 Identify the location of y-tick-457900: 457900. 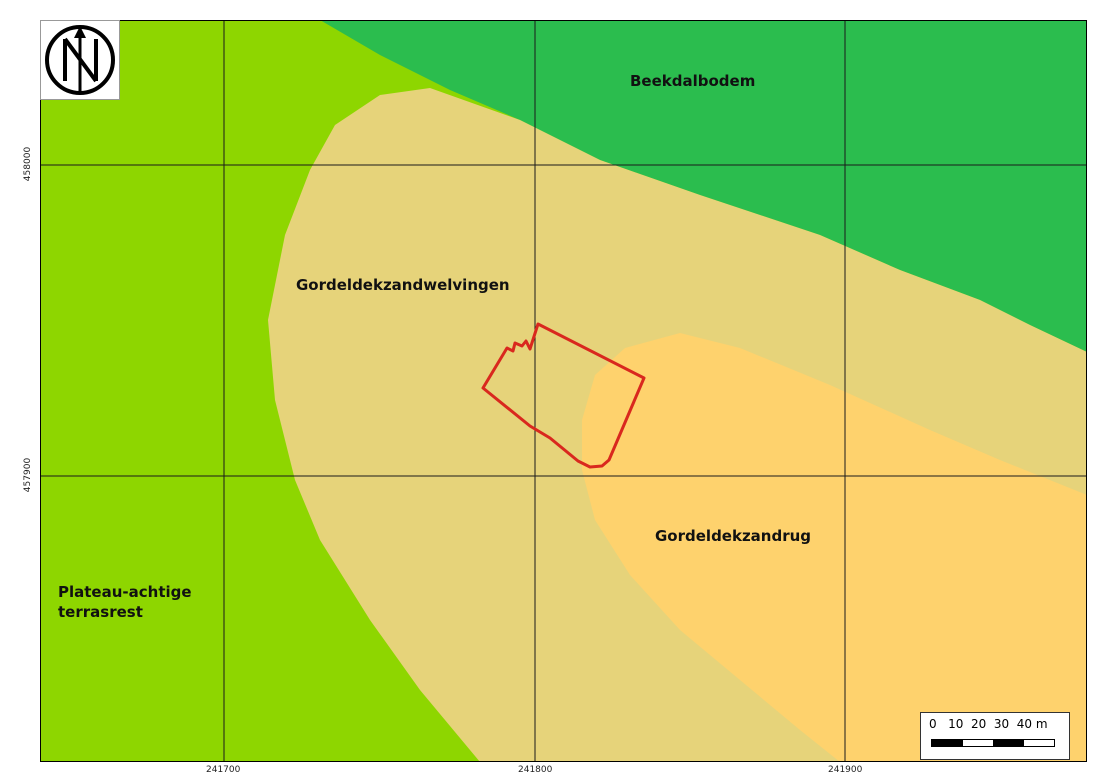
(28, 475).